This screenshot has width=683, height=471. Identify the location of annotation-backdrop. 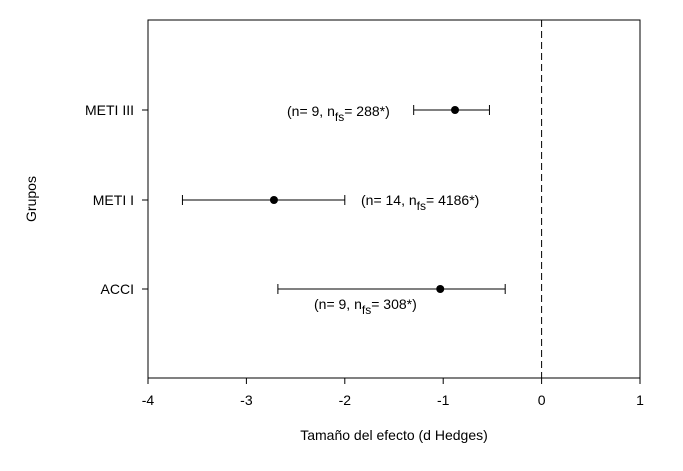
(338, 113).